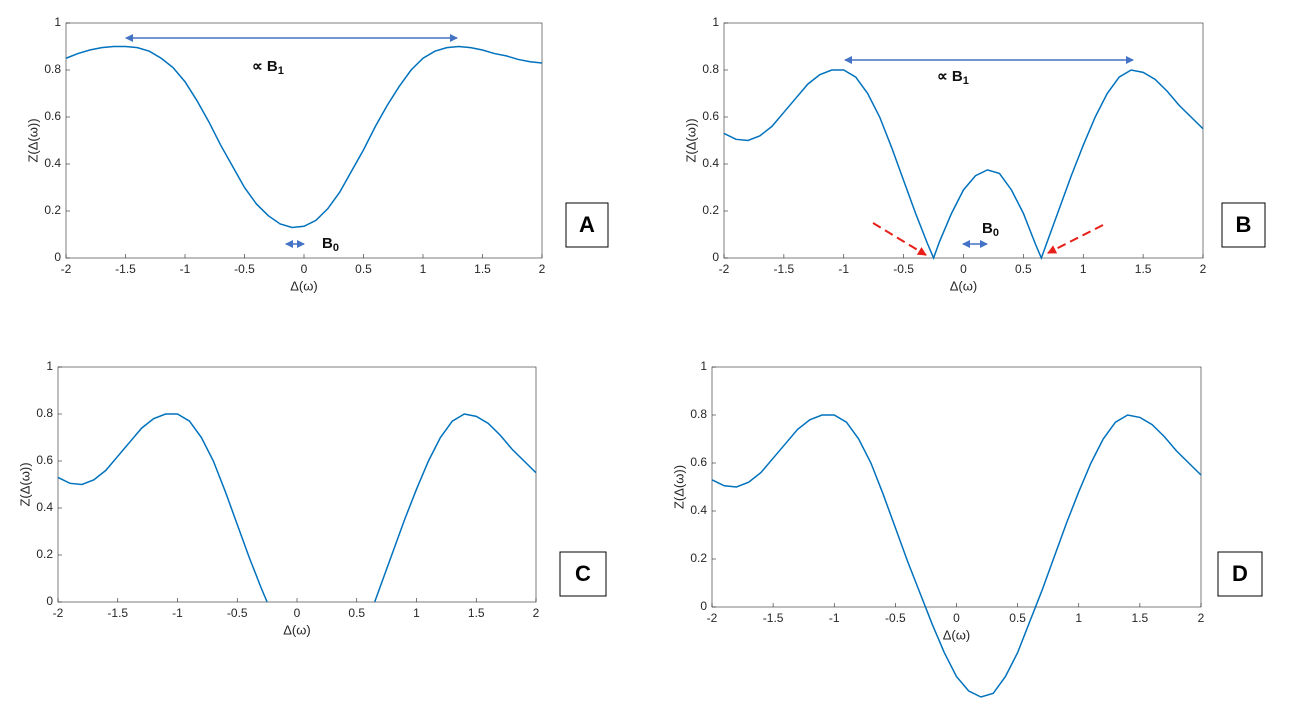 The width and height of the screenshot is (1304, 718). I want to click on panel-label: C, so click(583, 573).